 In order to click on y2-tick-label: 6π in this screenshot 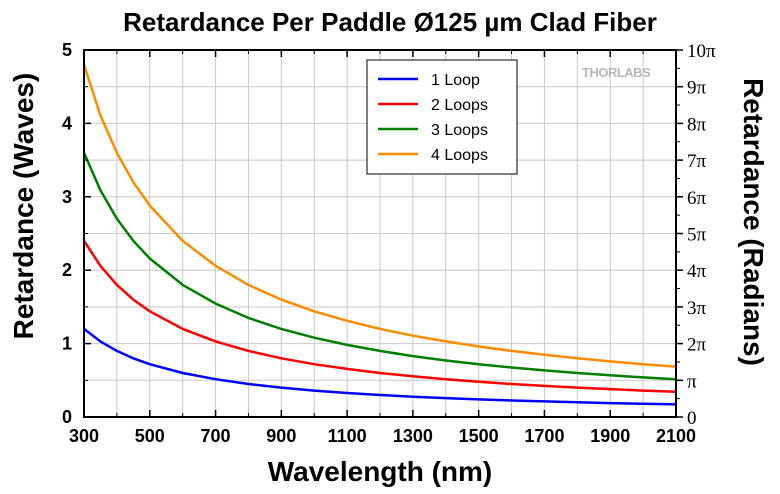, I will do `click(697, 198)`.